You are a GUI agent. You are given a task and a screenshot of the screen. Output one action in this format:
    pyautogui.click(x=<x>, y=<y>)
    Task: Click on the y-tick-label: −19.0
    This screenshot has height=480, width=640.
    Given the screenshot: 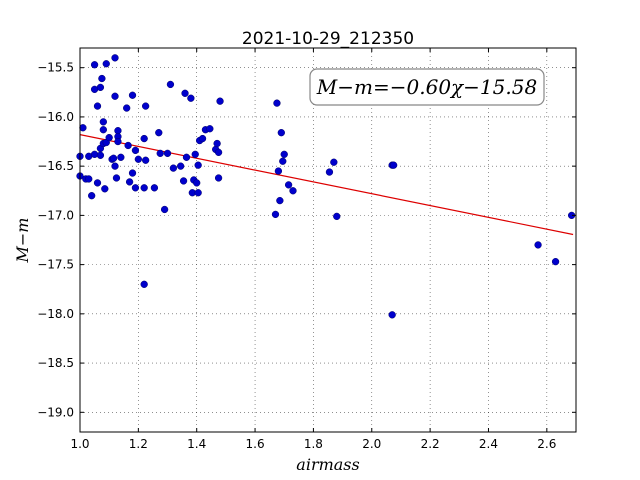 What is the action you would take?
    pyautogui.click(x=55, y=412)
    